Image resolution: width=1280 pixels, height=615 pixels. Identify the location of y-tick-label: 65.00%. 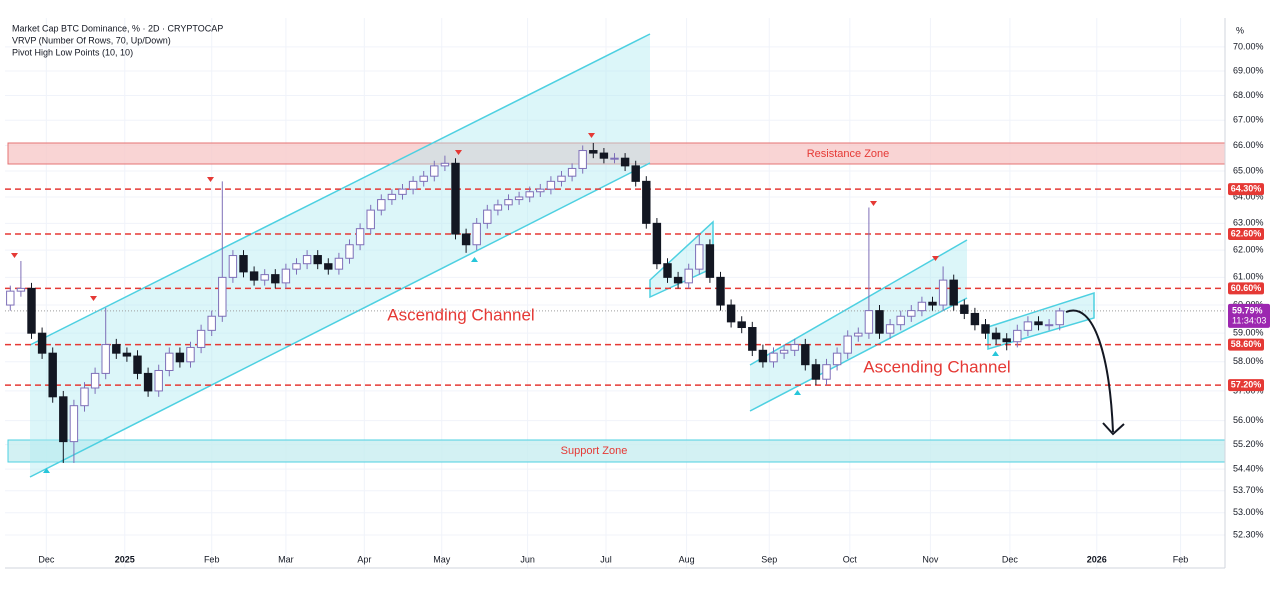
(1248, 170).